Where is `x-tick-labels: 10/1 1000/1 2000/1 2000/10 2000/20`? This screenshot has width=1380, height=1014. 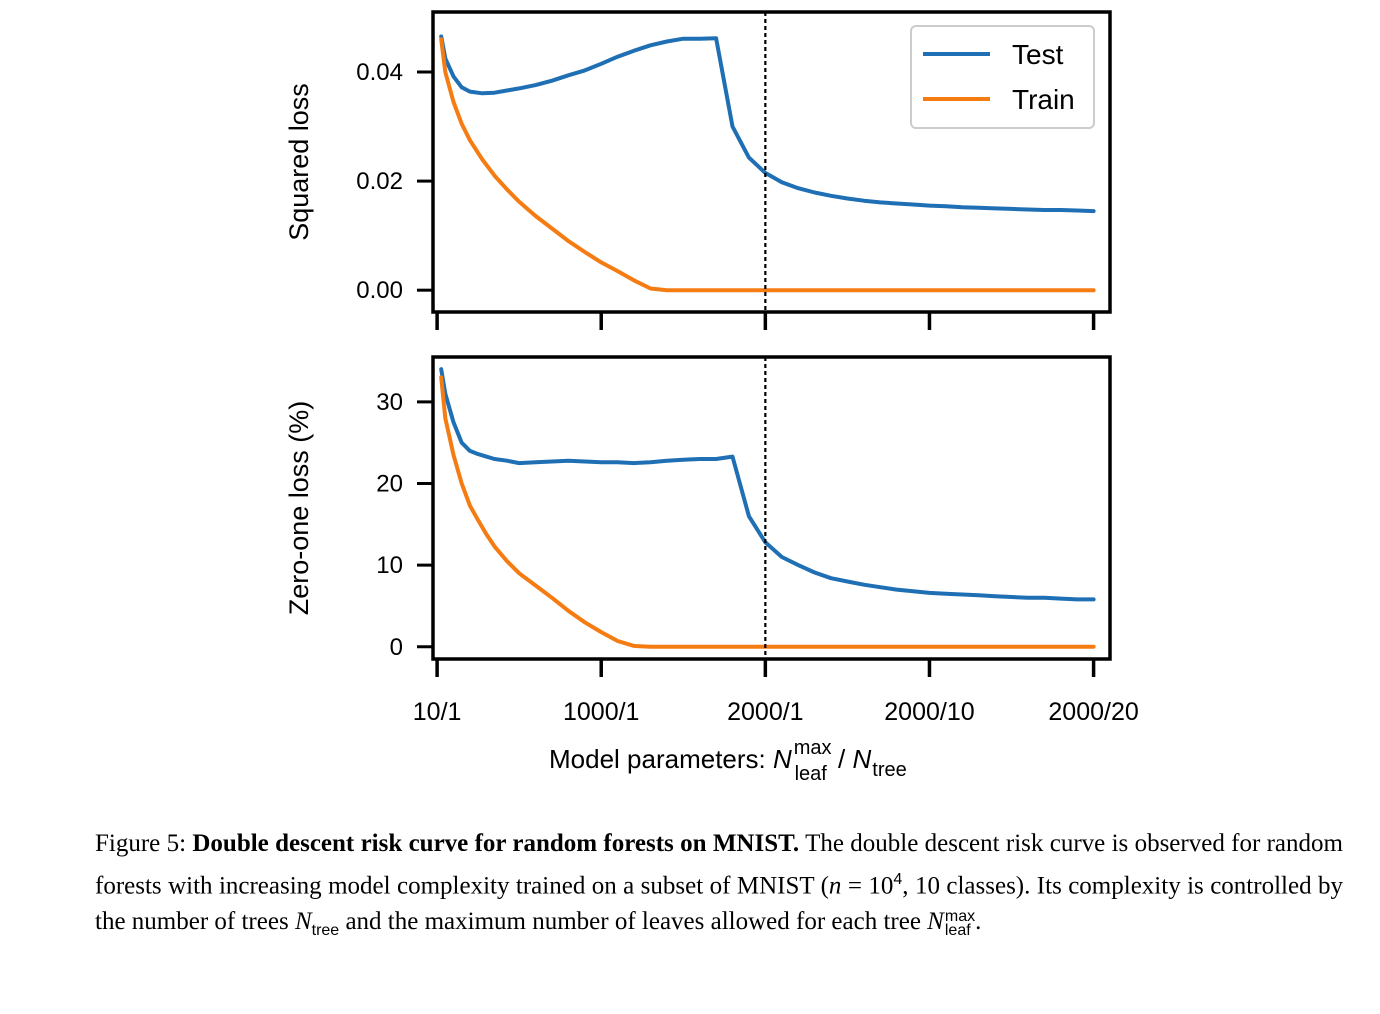 x-tick-labels: 10/1 1000/1 2000/1 2000/10 2000/20 is located at coordinates (776, 712).